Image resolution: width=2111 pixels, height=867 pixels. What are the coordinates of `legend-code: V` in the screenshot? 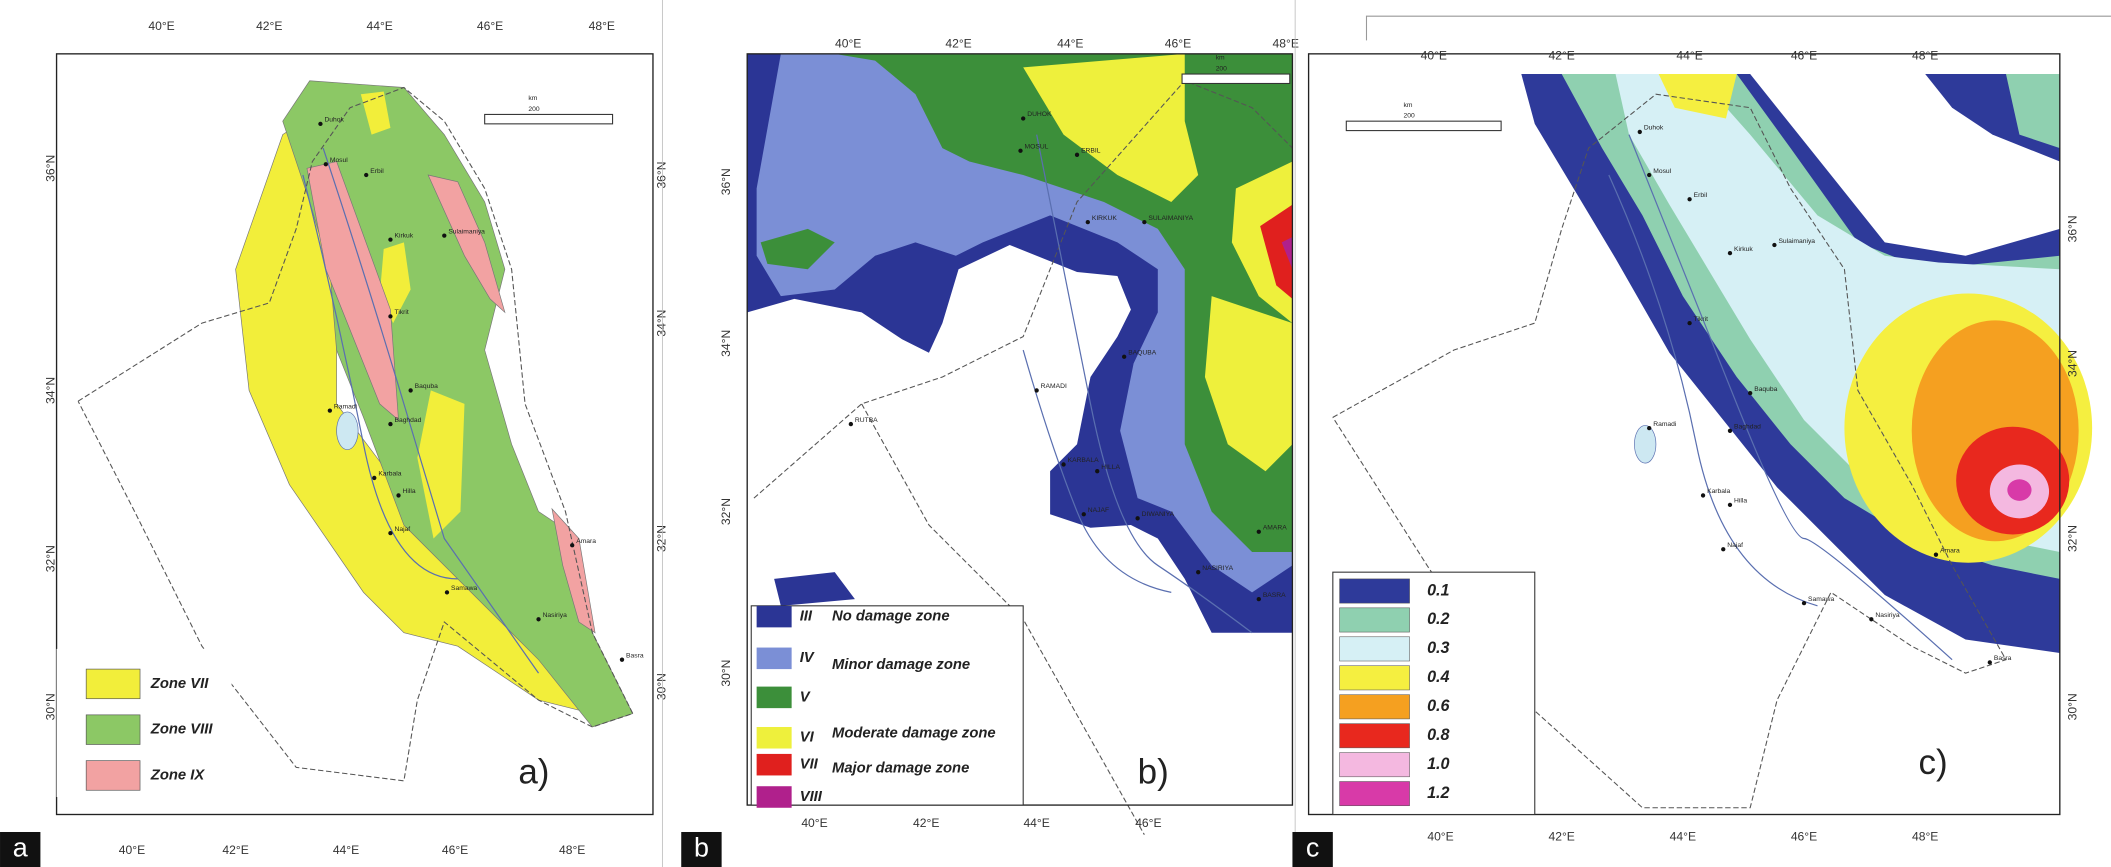 It's located at (805, 697).